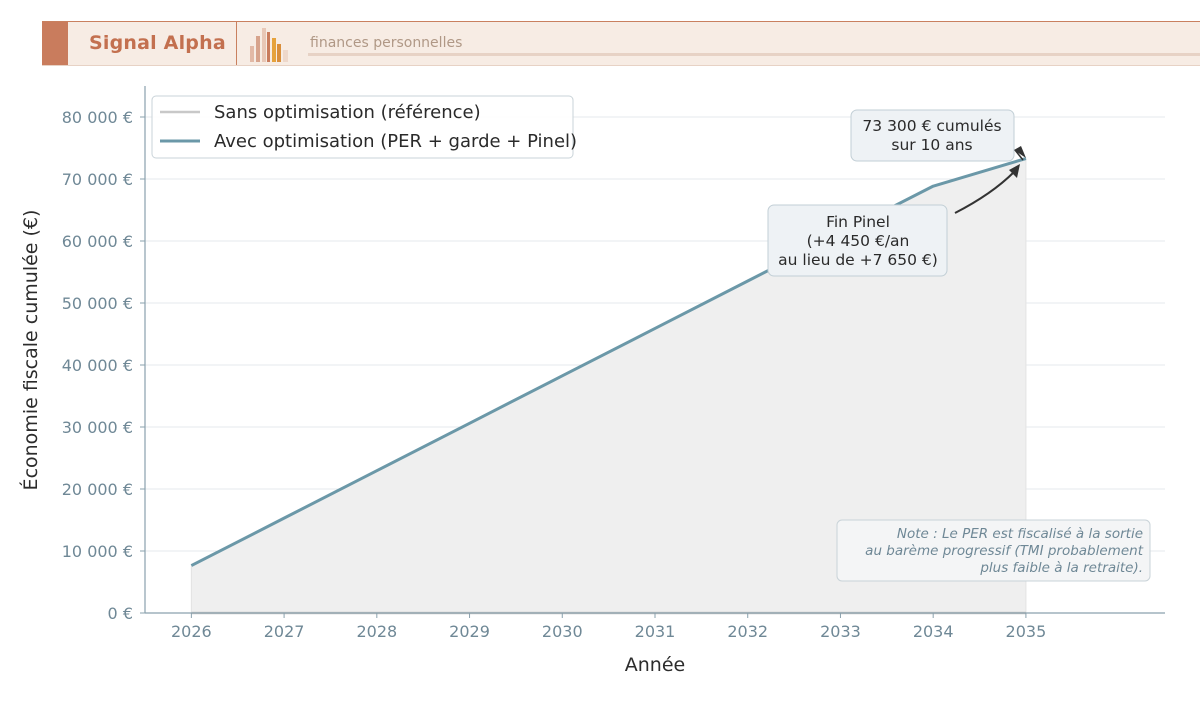 This screenshot has width=1200, height=721. I want to click on y-tick-label: 0 €, so click(120, 613).